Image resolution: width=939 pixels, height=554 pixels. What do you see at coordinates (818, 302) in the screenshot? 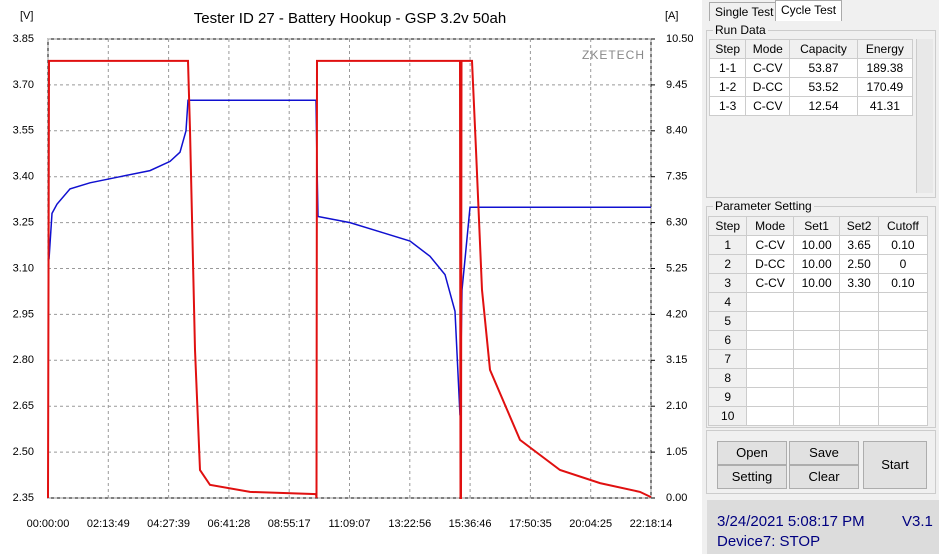
I see `table-row: 4` at bounding box center [818, 302].